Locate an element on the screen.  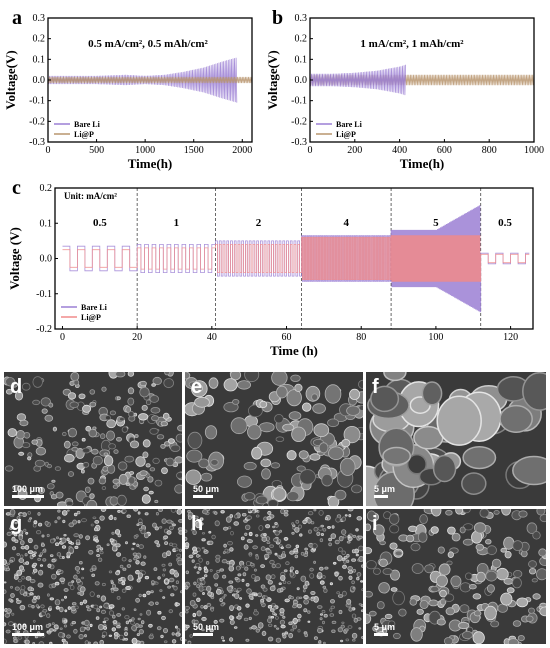
sem-texture is located at coordinates (93, 439).